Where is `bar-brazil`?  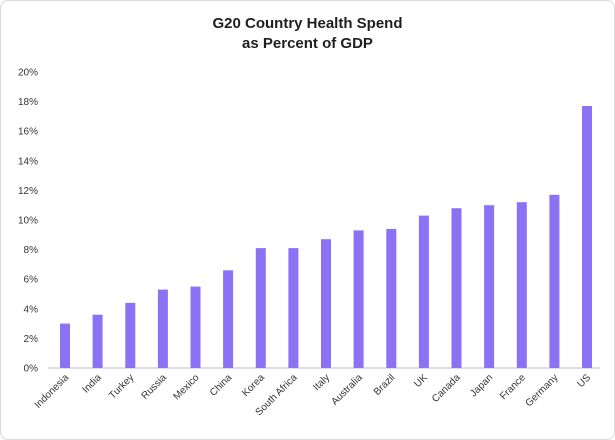
bar-brazil is located at coordinates (391, 298).